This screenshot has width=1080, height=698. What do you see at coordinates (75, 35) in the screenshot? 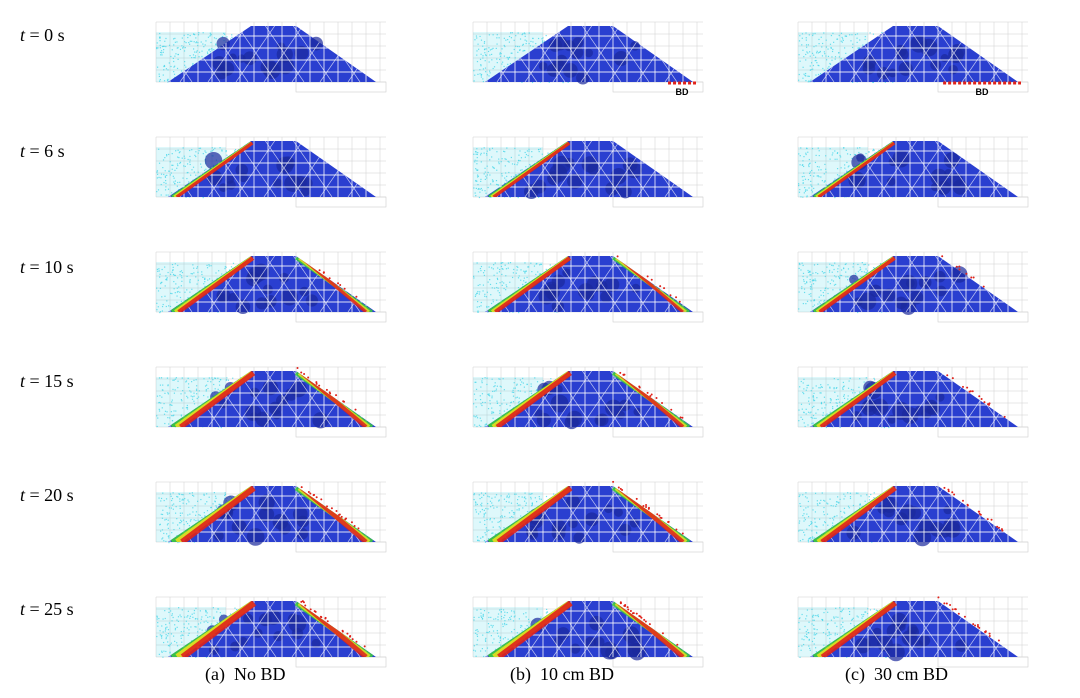
I see `time-label-row-0: t = 0 s` at bounding box center [75, 35].